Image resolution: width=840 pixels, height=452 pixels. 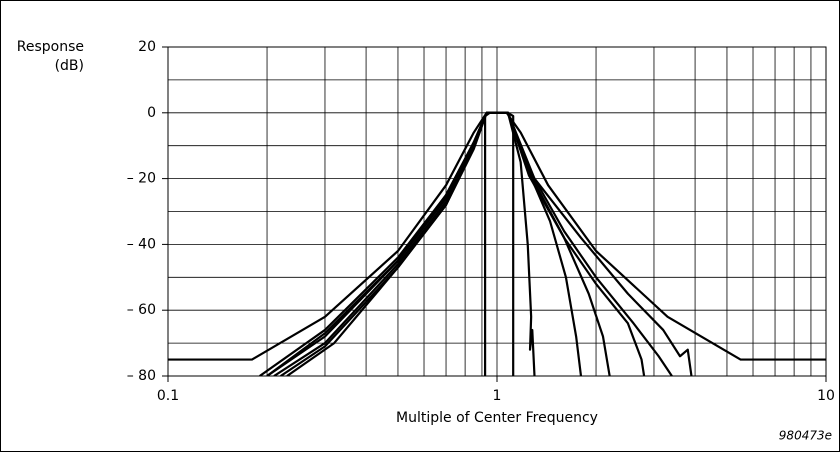 What do you see at coordinates (151, 113) in the screenshot?
I see `y-tick-label: 0` at bounding box center [151, 113].